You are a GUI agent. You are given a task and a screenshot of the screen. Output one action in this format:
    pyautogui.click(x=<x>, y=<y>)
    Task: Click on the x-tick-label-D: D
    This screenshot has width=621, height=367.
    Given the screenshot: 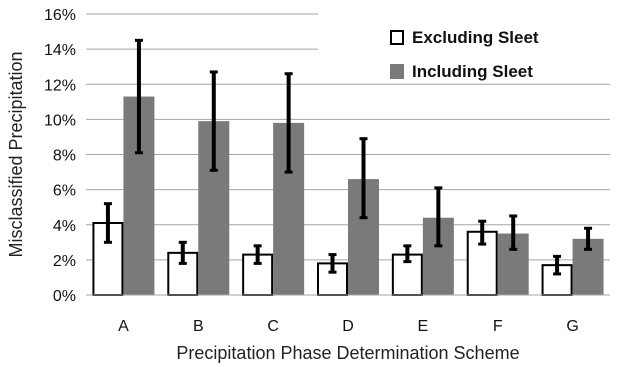 What is the action you would take?
    pyautogui.click(x=348, y=326)
    